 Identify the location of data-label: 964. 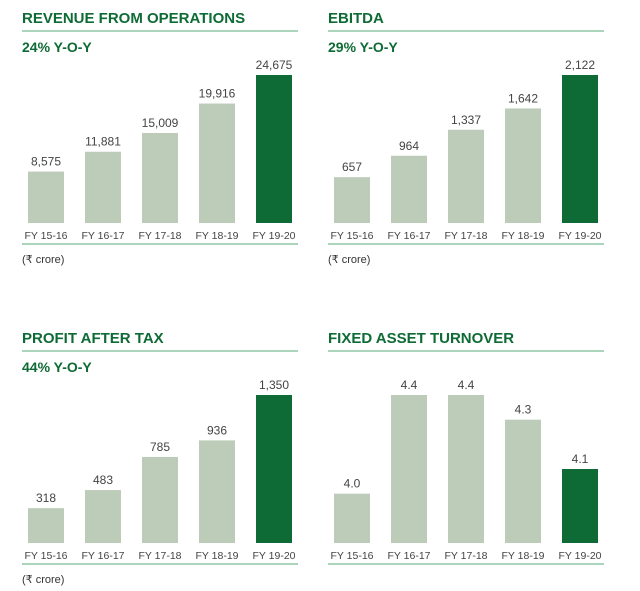
(409, 146).